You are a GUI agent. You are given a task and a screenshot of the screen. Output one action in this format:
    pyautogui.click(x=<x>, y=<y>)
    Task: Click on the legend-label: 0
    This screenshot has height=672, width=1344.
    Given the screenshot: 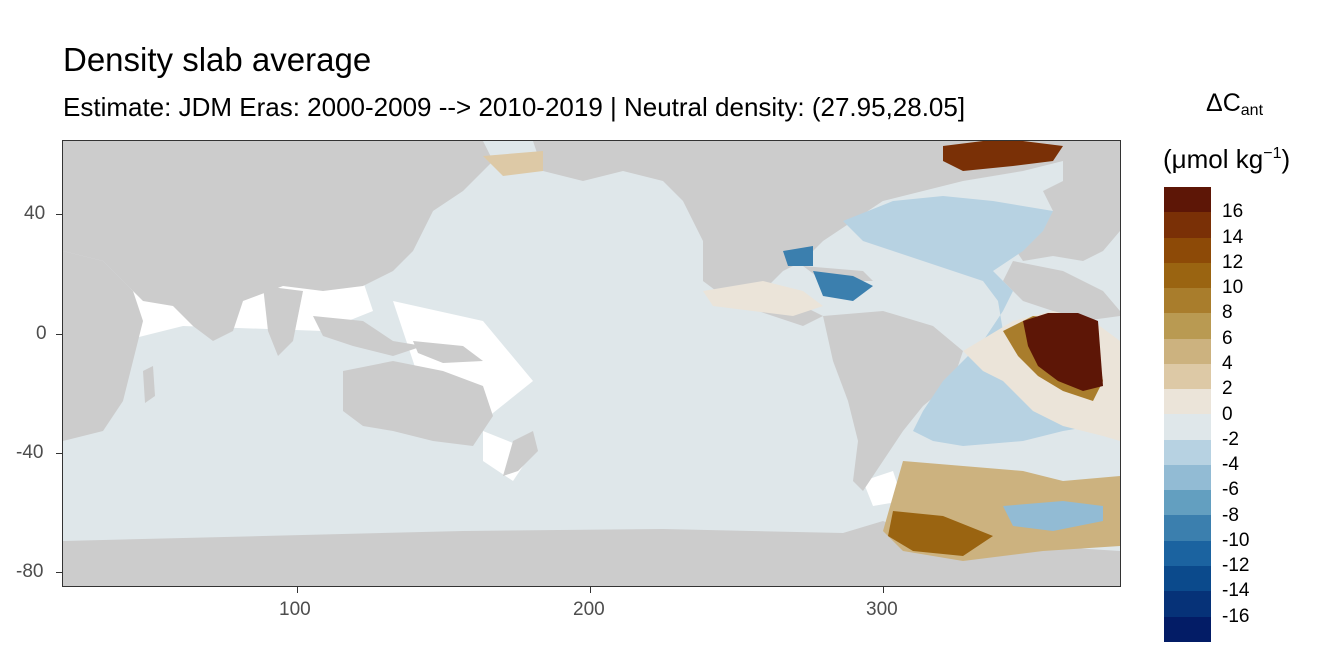 What is the action you would take?
    pyautogui.click(x=1227, y=414)
    